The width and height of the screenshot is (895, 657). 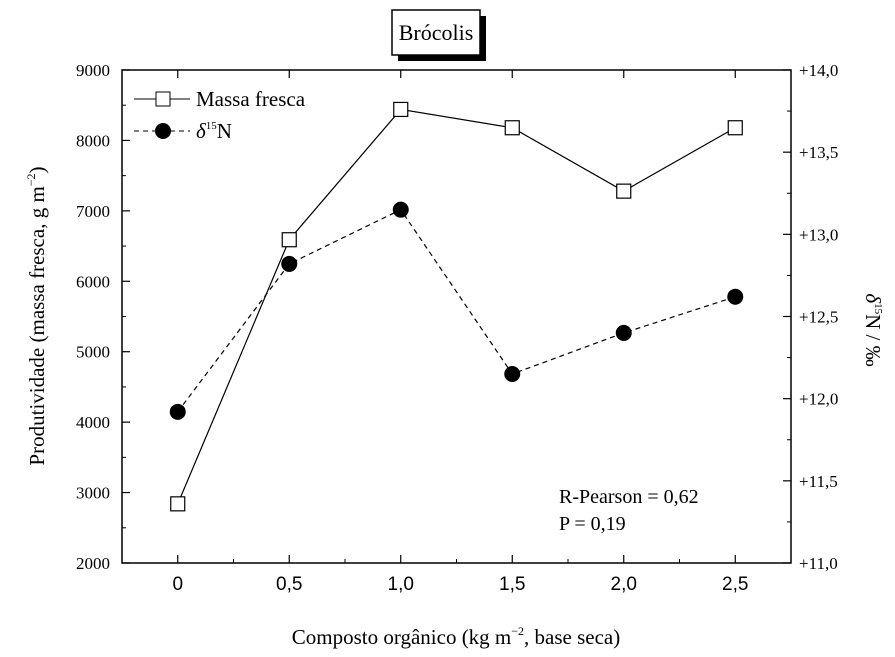 What do you see at coordinates (289, 584) in the screenshot?
I see `x-tick-label: 0,5` at bounding box center [289, 584].